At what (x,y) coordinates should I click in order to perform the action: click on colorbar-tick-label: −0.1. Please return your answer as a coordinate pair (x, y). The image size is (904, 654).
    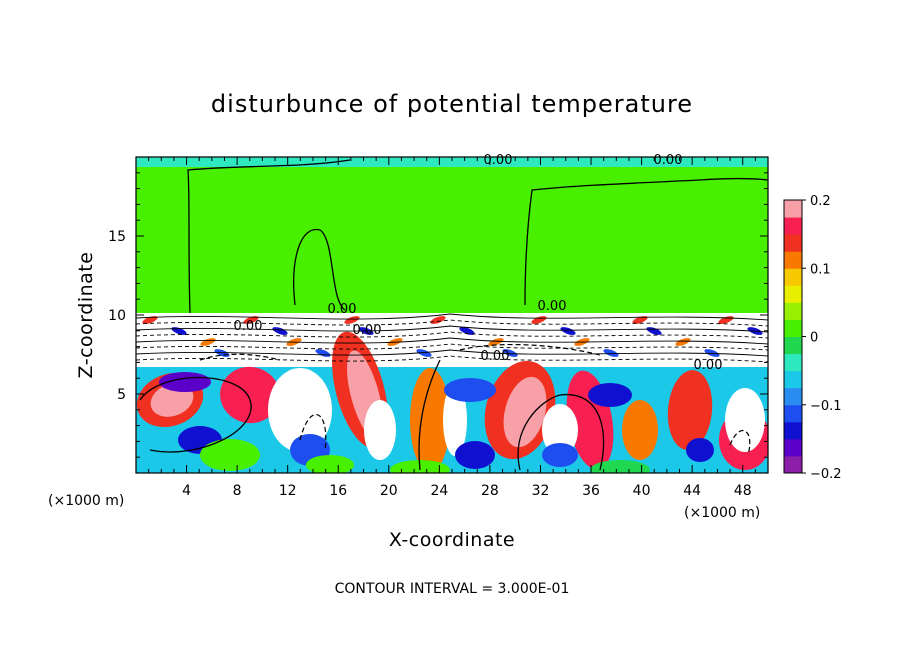
    Looking at the image, I should click on (826, 406).